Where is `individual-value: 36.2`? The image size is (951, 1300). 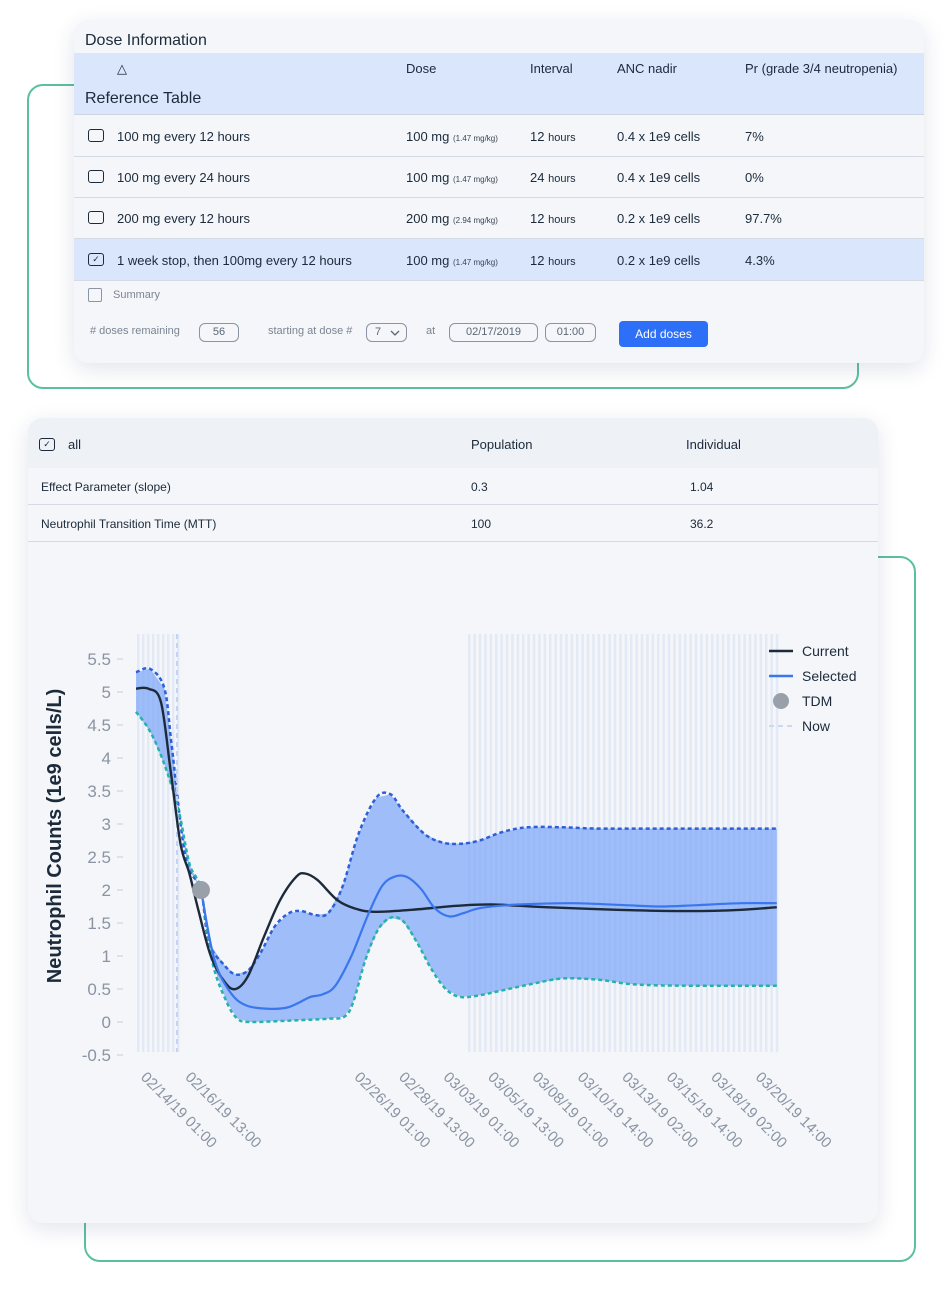
individual-value: 36.2 is located at coordinates (702, 524).